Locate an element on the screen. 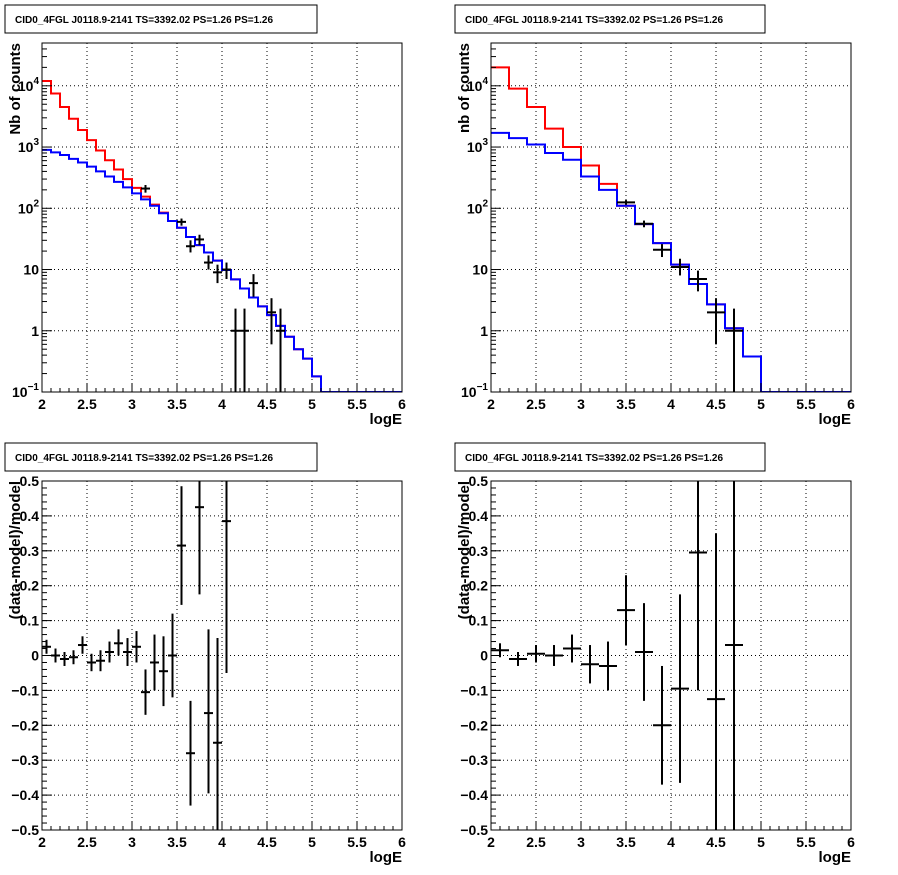  y-tick-label: 0.3 is located at coordinates (479, 551).